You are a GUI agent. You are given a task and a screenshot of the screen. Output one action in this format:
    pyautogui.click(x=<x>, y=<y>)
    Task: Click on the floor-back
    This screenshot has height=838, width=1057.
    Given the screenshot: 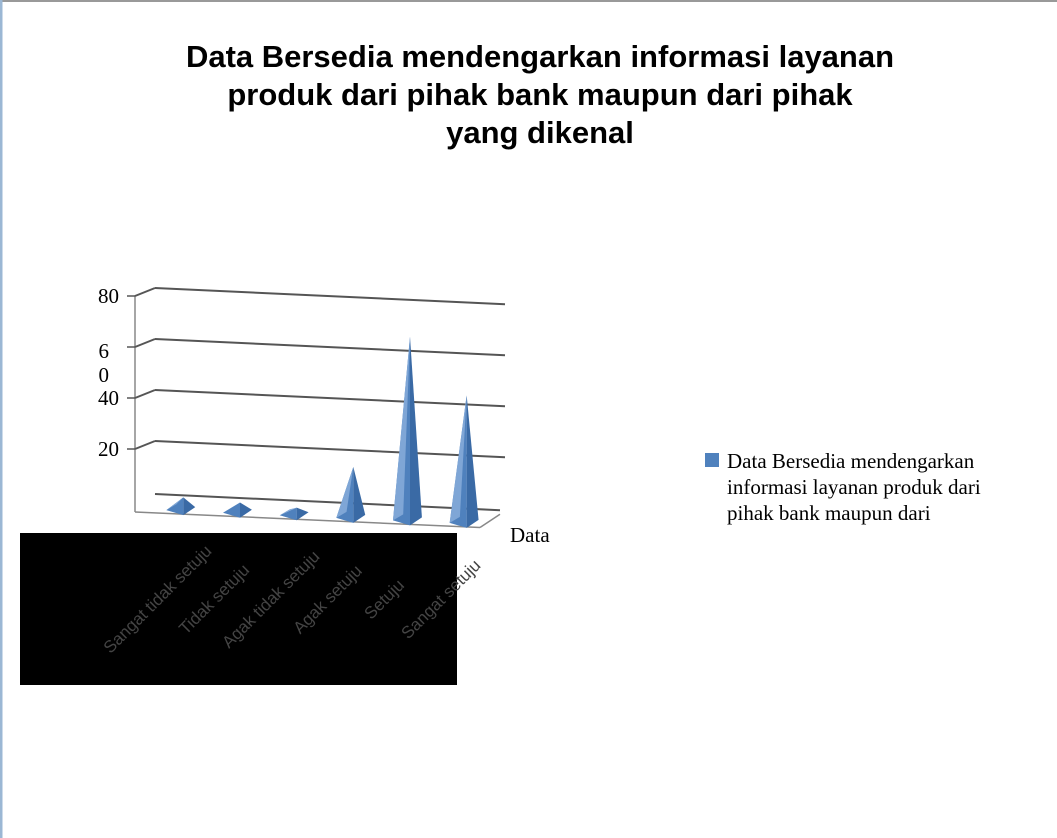 What is the action you would take?
    pyautogui.click(x=327, y=502)
    